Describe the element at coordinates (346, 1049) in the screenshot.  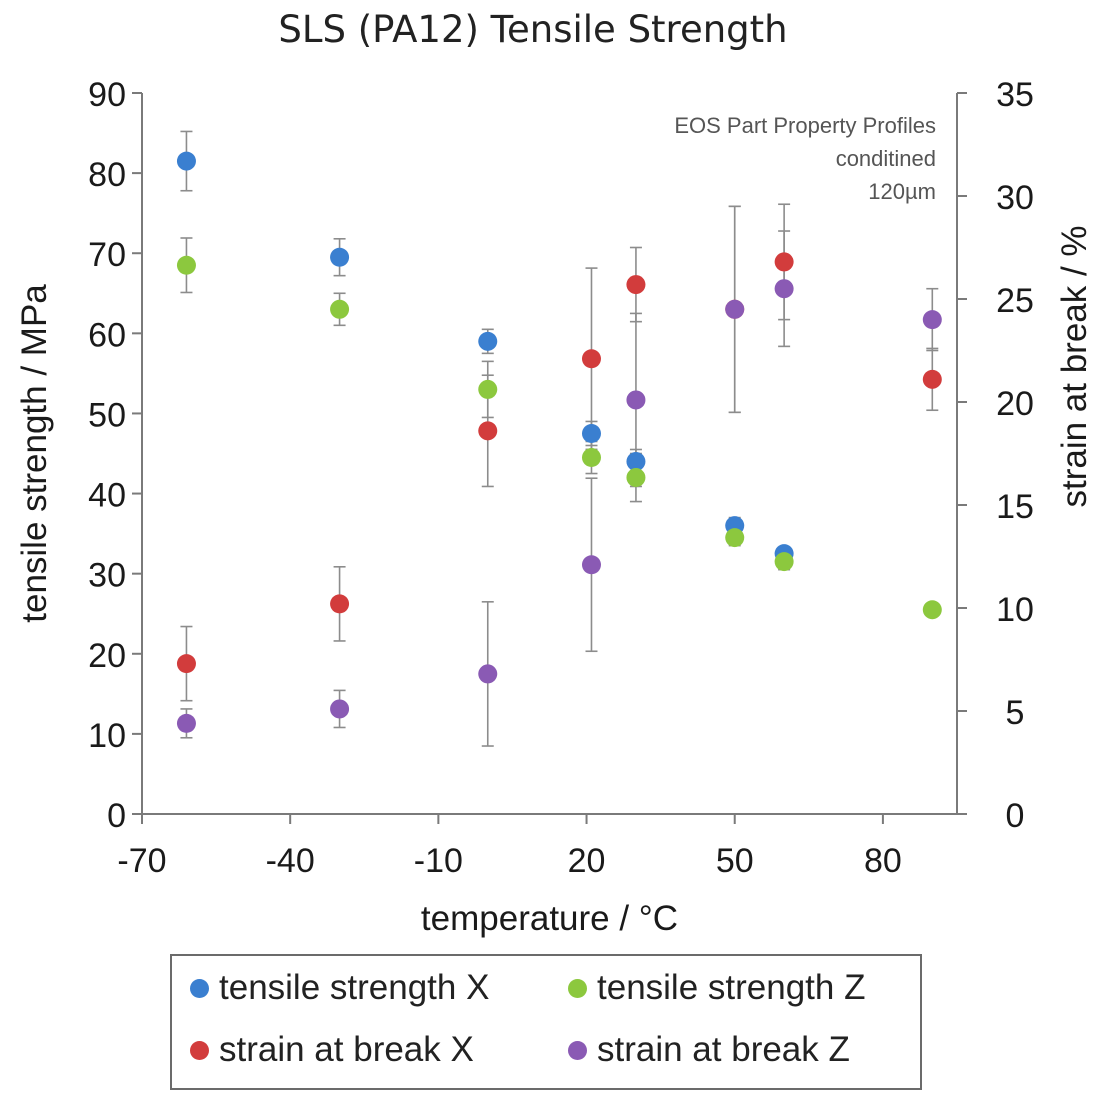
I see `legend-label: strain at break X` at that location.